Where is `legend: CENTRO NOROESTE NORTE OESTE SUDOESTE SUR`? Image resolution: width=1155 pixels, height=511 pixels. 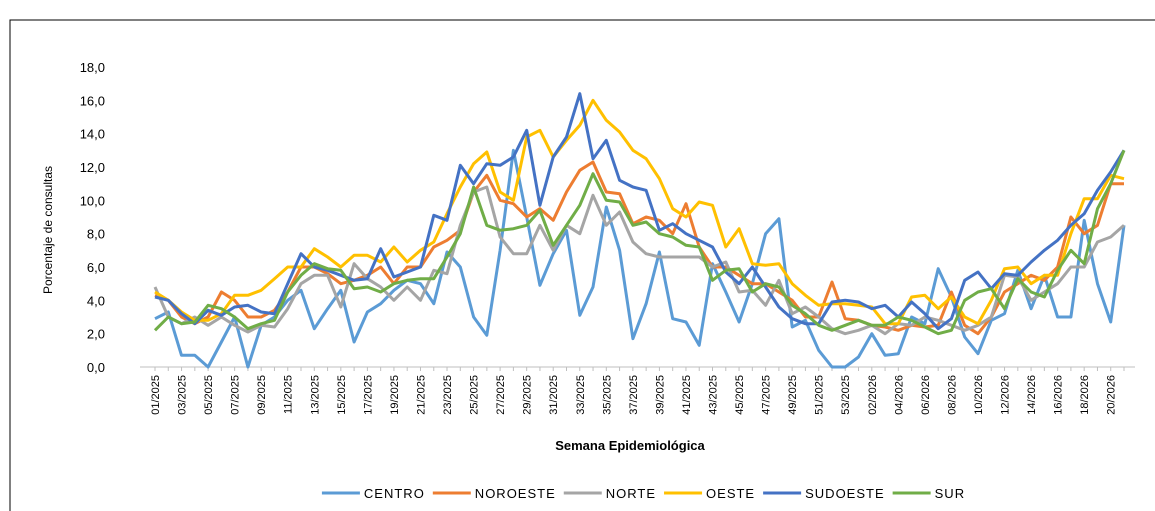
legend: CENTRO NOROESTE NORTE OESTE SUDOESTE SUR is located at coordinates (643, 493).